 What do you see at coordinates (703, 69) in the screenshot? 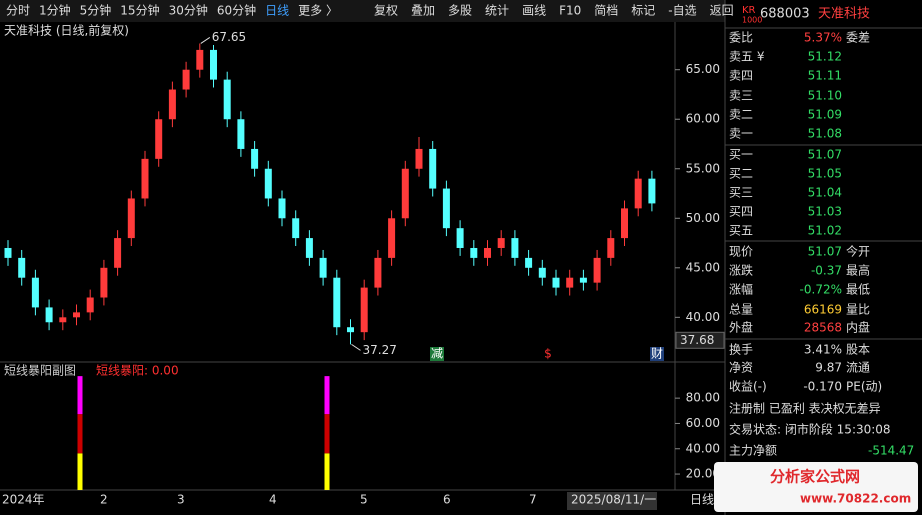
I see `y-tick-label: 65.00` at bounding box center [703, 69].